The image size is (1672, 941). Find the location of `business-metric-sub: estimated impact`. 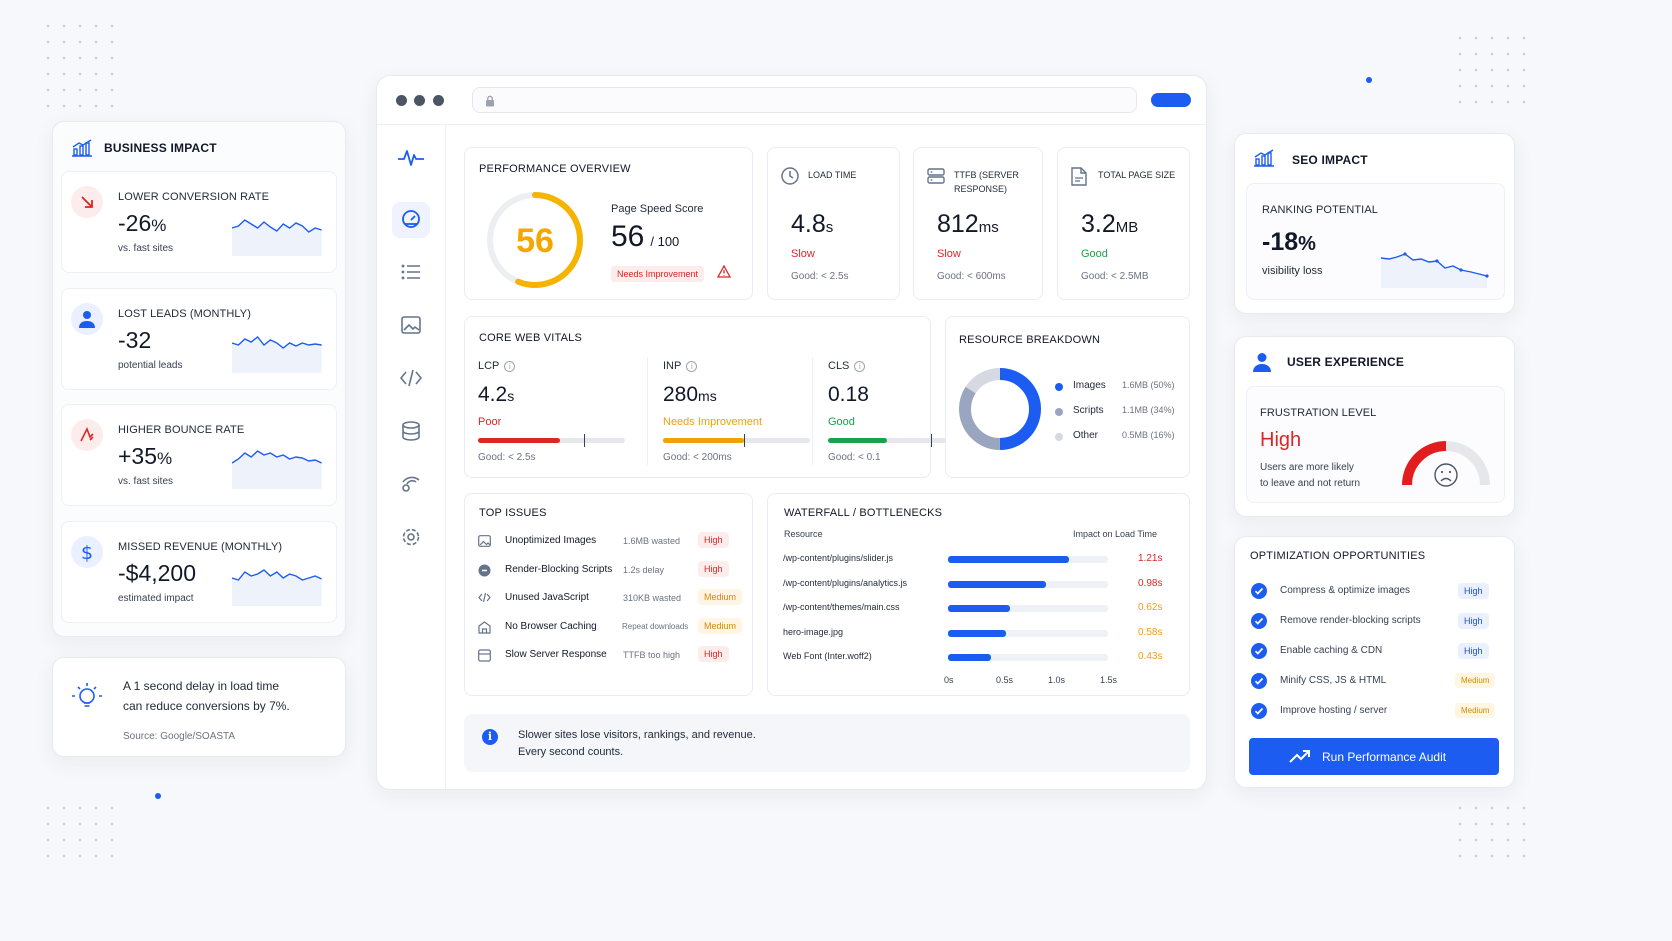

business-metric-sub: estimated impact is located at coordinates (156, 598).